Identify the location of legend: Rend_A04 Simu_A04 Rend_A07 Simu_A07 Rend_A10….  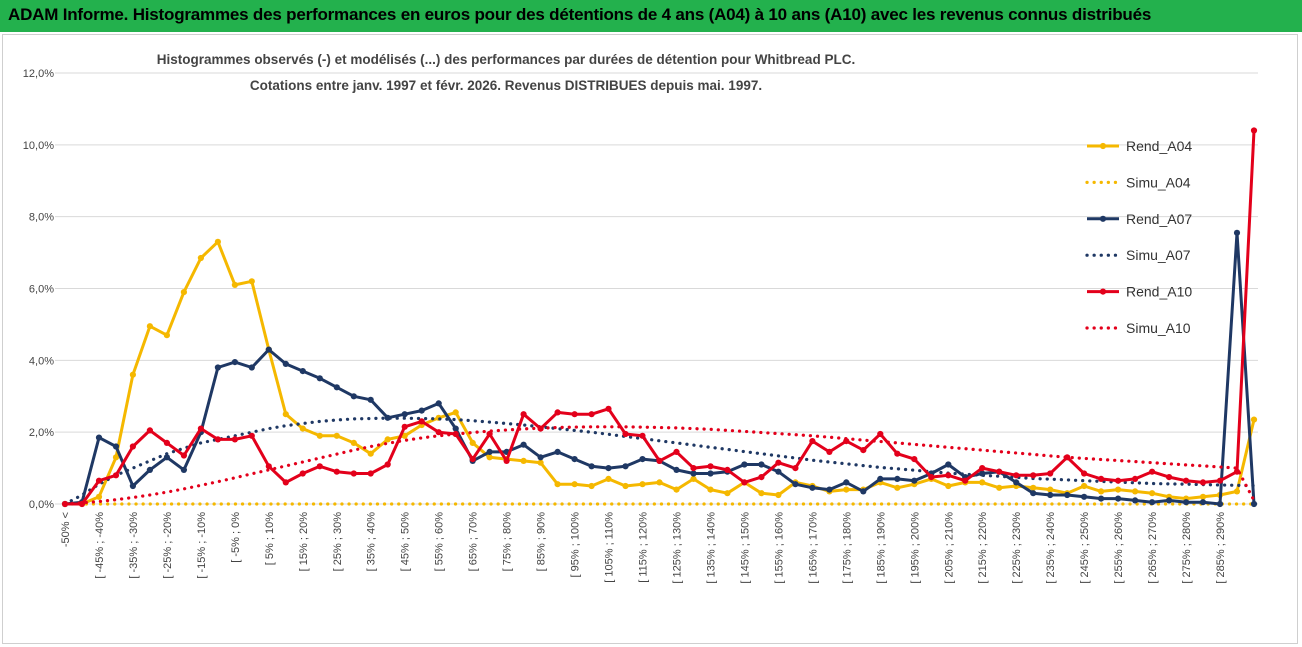
(1138, 237).